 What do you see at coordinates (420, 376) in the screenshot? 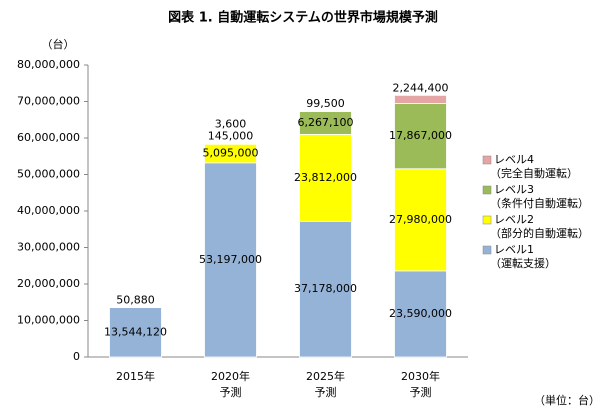
I see `x-tick-label: 2030年` at bounding box center [420, 376].